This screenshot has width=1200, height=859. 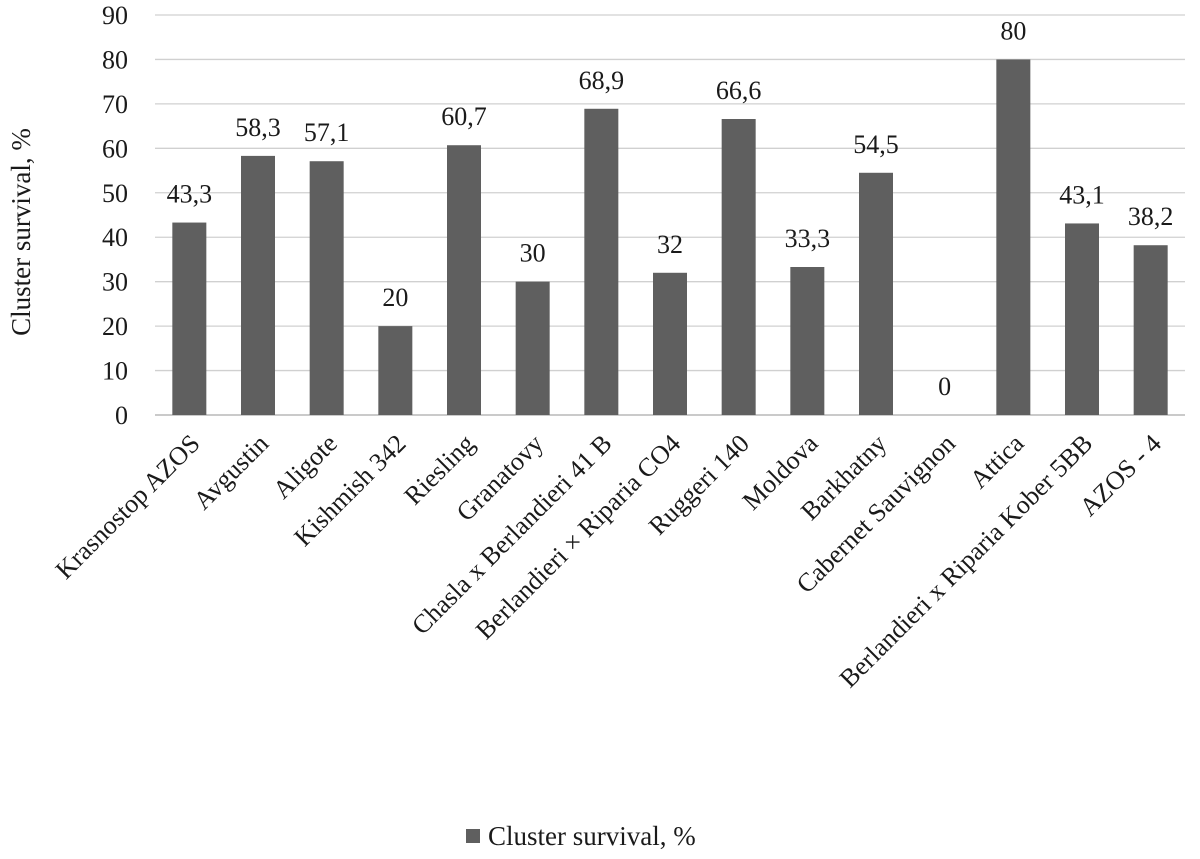 I want to click on y-axis-title: Cluster survival, %, so click(x=21, y=232).